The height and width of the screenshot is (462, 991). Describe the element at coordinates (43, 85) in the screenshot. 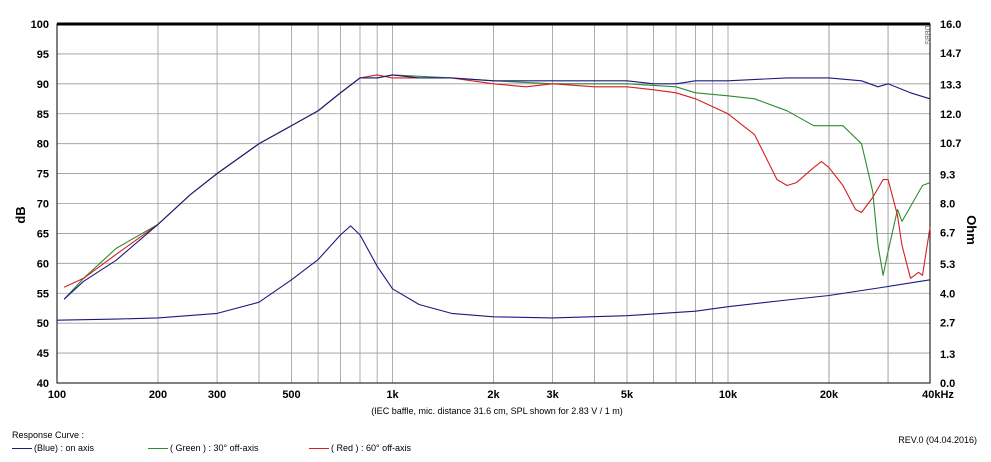

I see `y-tick-label-left: 90` at that location.